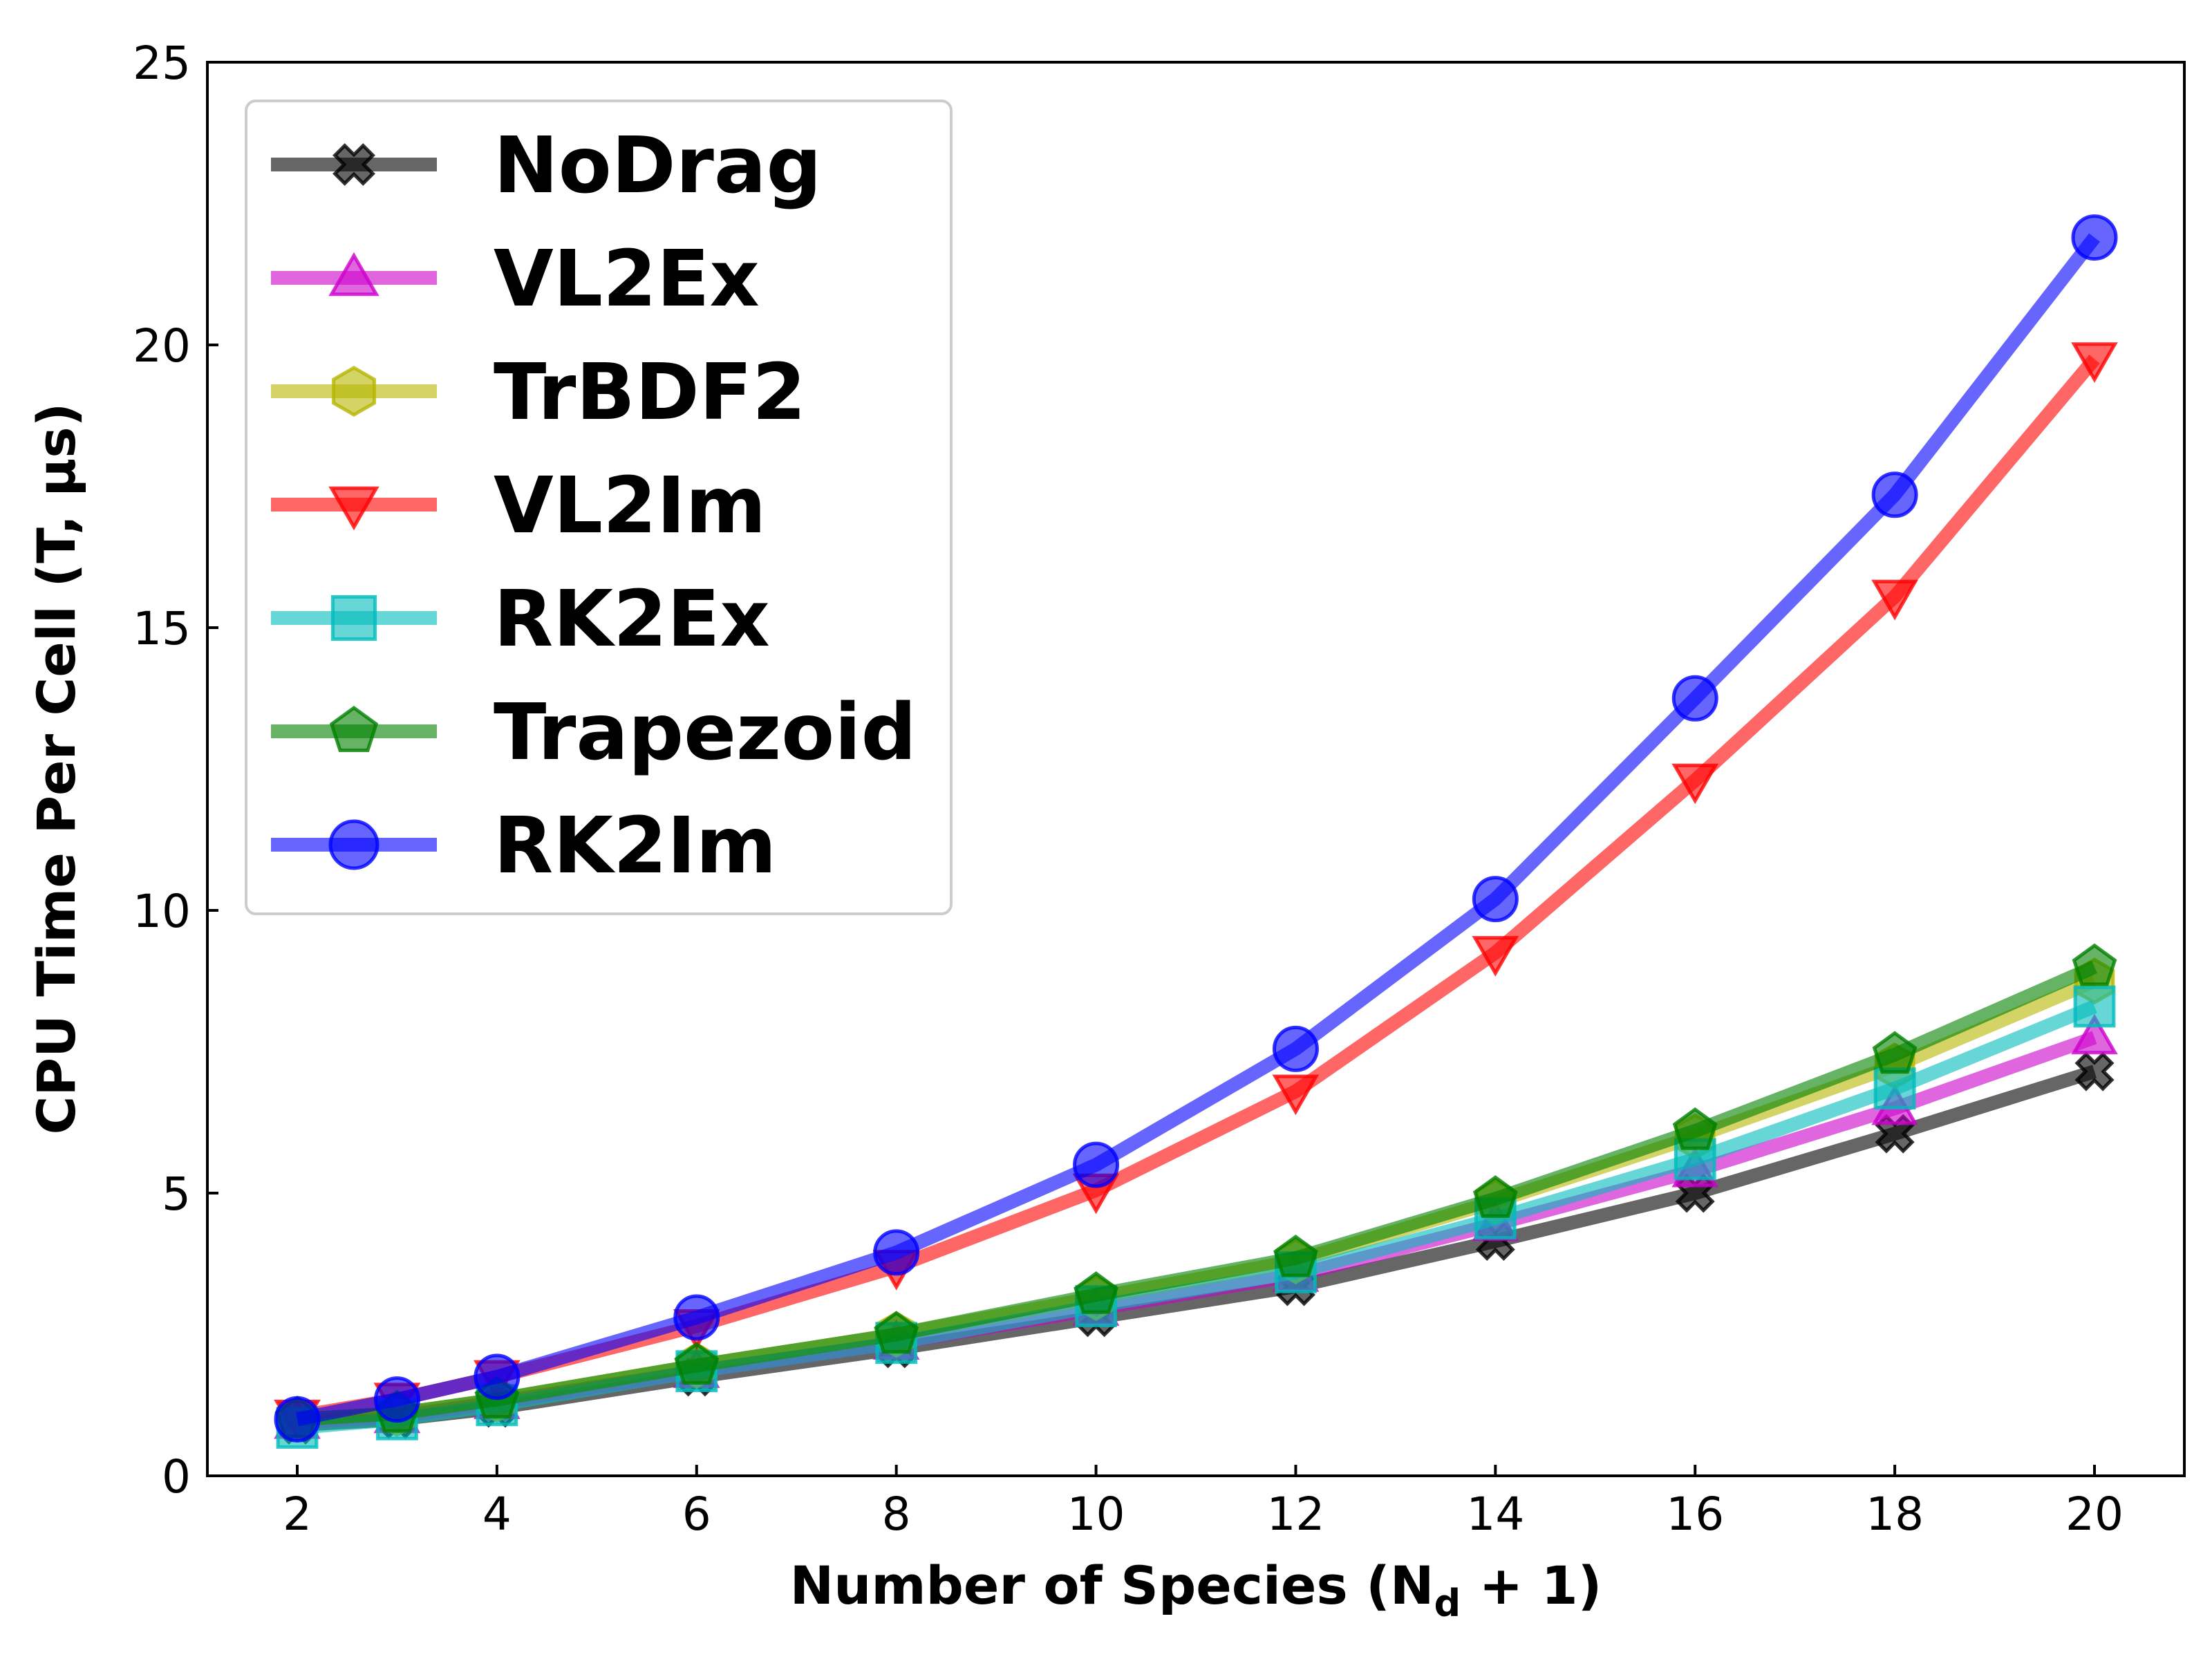 This screenshot has width=2212, height=1659. I want to click on legend-marker-trapezoid, so click(354, 728).